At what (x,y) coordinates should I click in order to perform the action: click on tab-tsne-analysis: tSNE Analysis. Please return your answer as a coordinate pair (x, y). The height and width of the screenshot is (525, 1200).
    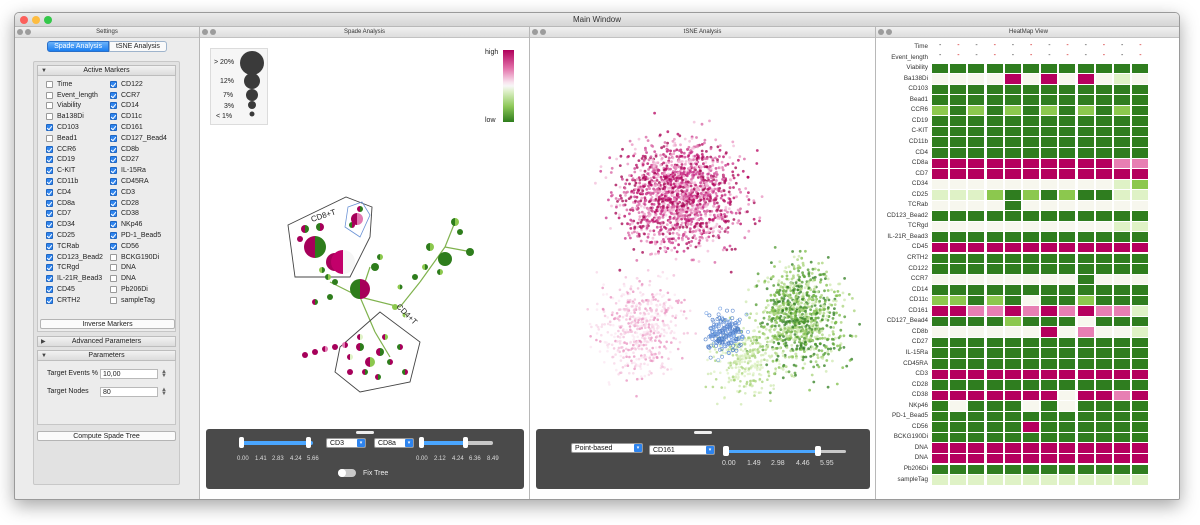
    Looking at the image, I should click on (137, 46).